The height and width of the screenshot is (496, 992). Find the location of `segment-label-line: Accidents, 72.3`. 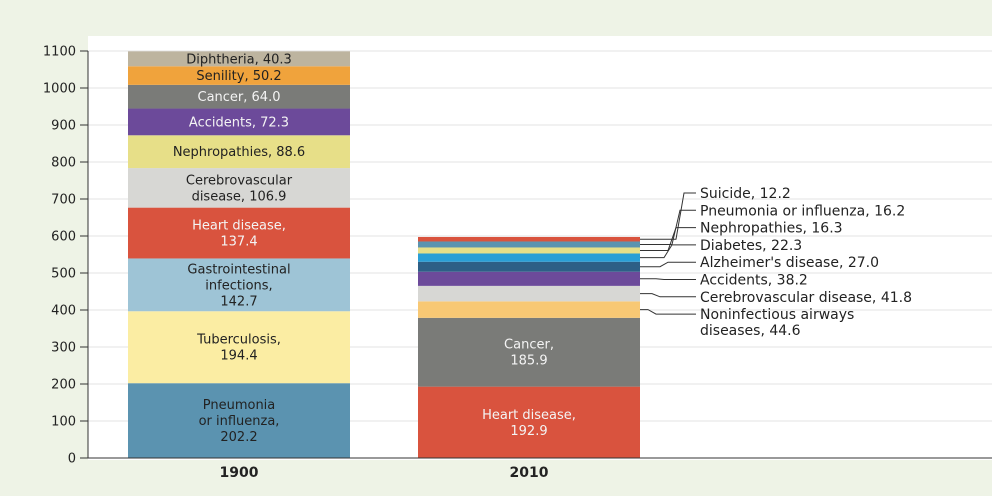

segment-label-line: Accidents, 72.3 is located at coordinates (239, 122).